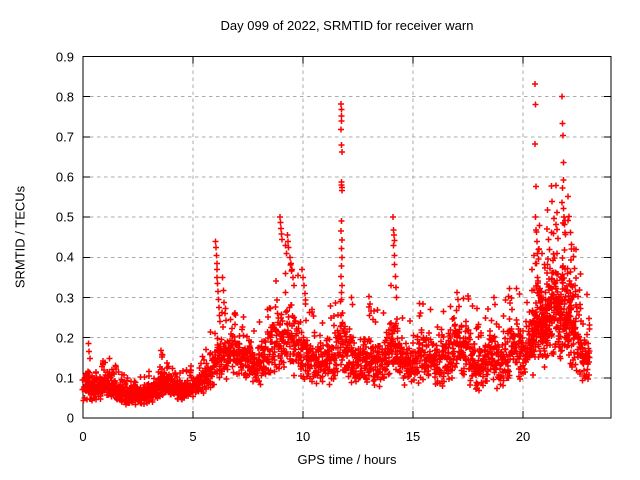 Image resolution: width=640 pixels, height=480 pixels. What do you see at coordinates (64, 378) in the screenshot?
I see `y-tick-label: 0.1` at bounding box center [64, 378].